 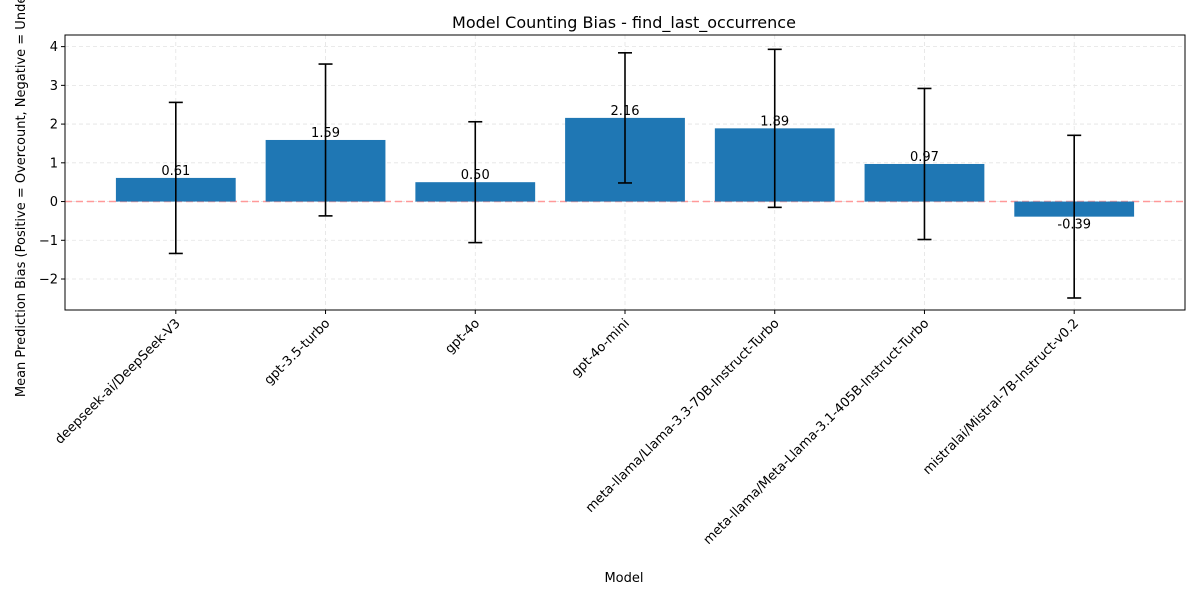 What do you see at coordinates (175, 171) in the screenshot?
I see `value-label: 0.61` at bounding box center [175, 171].